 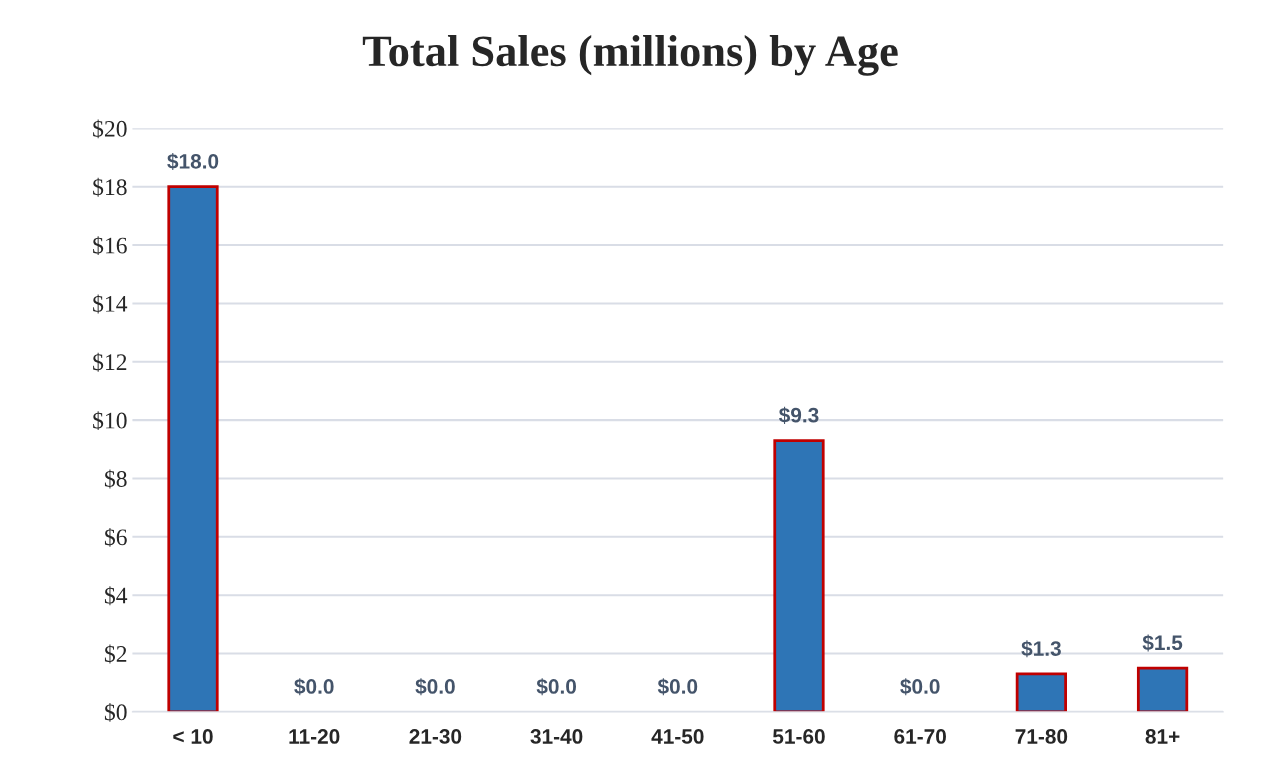 What do you see at coordinates (1162, 736) in the screenshot?
I see `x-tick-label: 81+` at bounding box center [1162, 736].